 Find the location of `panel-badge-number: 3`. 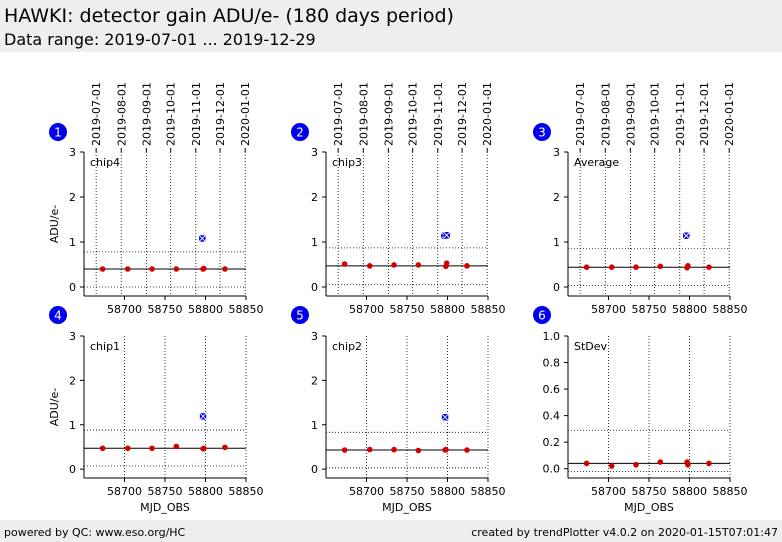

panel-badge-number: 3 is located at coordinates (542, 133).